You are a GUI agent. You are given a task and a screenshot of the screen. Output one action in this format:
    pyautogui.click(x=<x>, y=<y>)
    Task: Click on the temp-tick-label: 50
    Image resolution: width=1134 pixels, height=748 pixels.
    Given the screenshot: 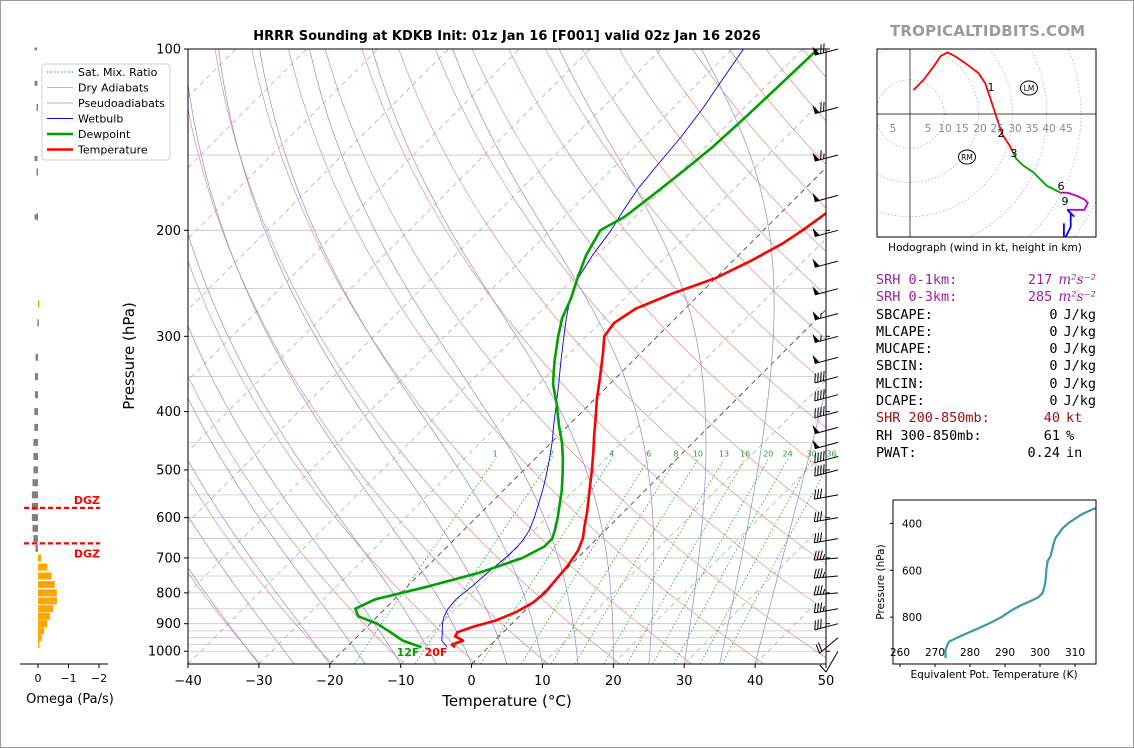 What is the action you would take?
    pyautogui.click(x=826, y=681)
    